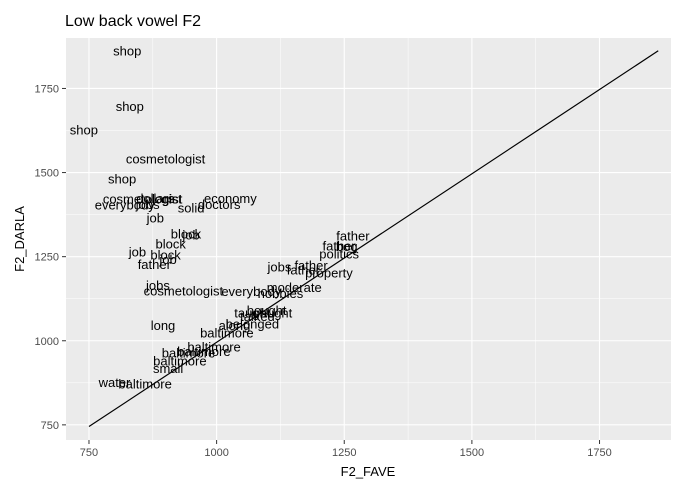 This screenshot has height=490, width=688. What do you see at coordinates (168, 368) in the screenshot?
I see `point-label: small` at bounding box center [168, 368].